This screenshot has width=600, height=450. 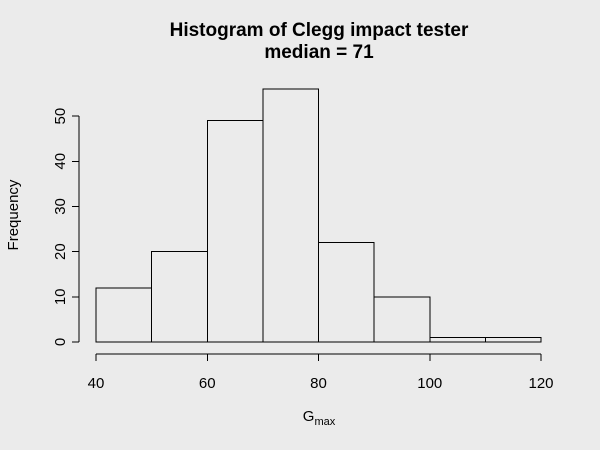 I want to click on y-tick-label: 10, so click(x=60, y=296).